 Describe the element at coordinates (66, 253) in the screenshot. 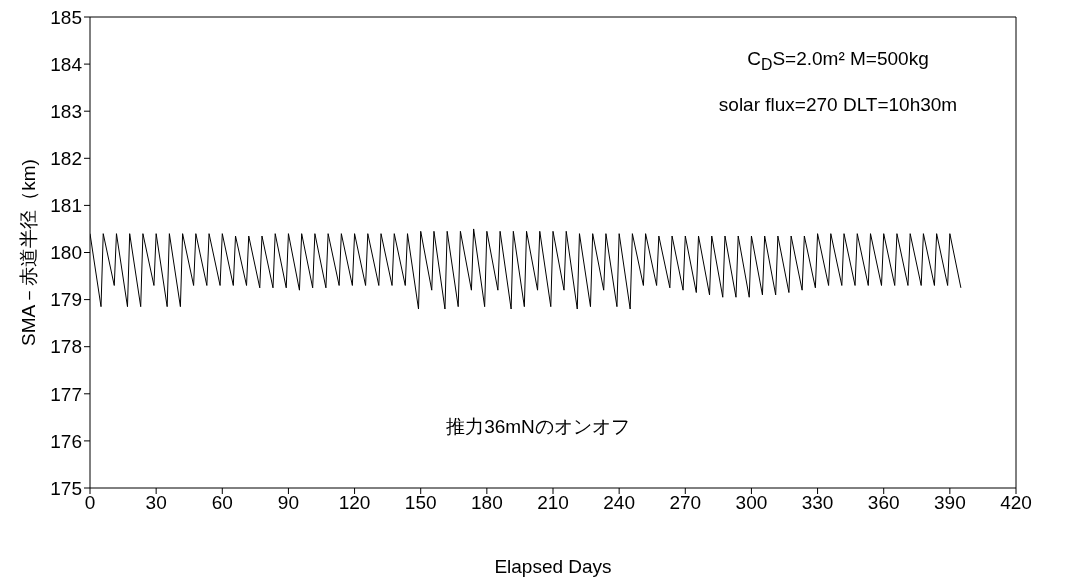

I see `y-tick-label: 180` at that location.